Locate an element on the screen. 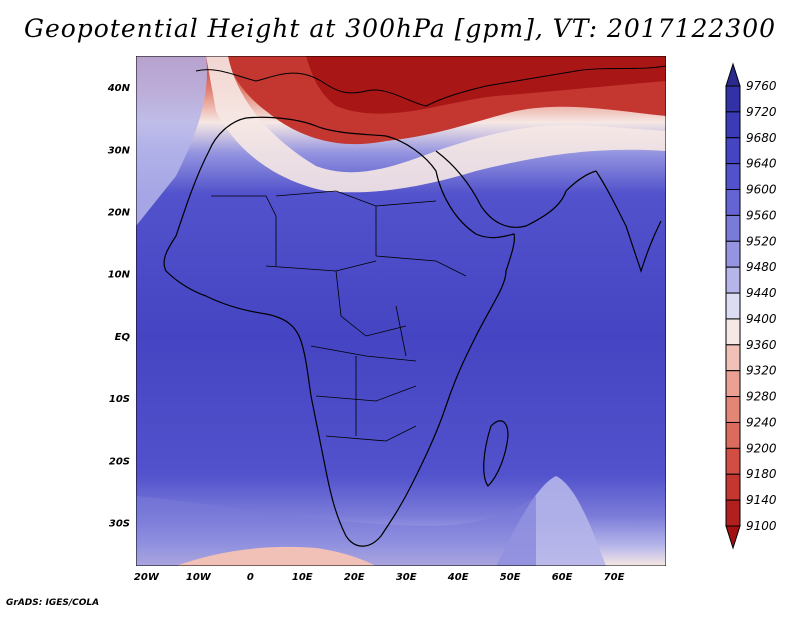 The width and height of the screenshot is (800, 618). lat-label: 30S is located at coordinates (119, 523).